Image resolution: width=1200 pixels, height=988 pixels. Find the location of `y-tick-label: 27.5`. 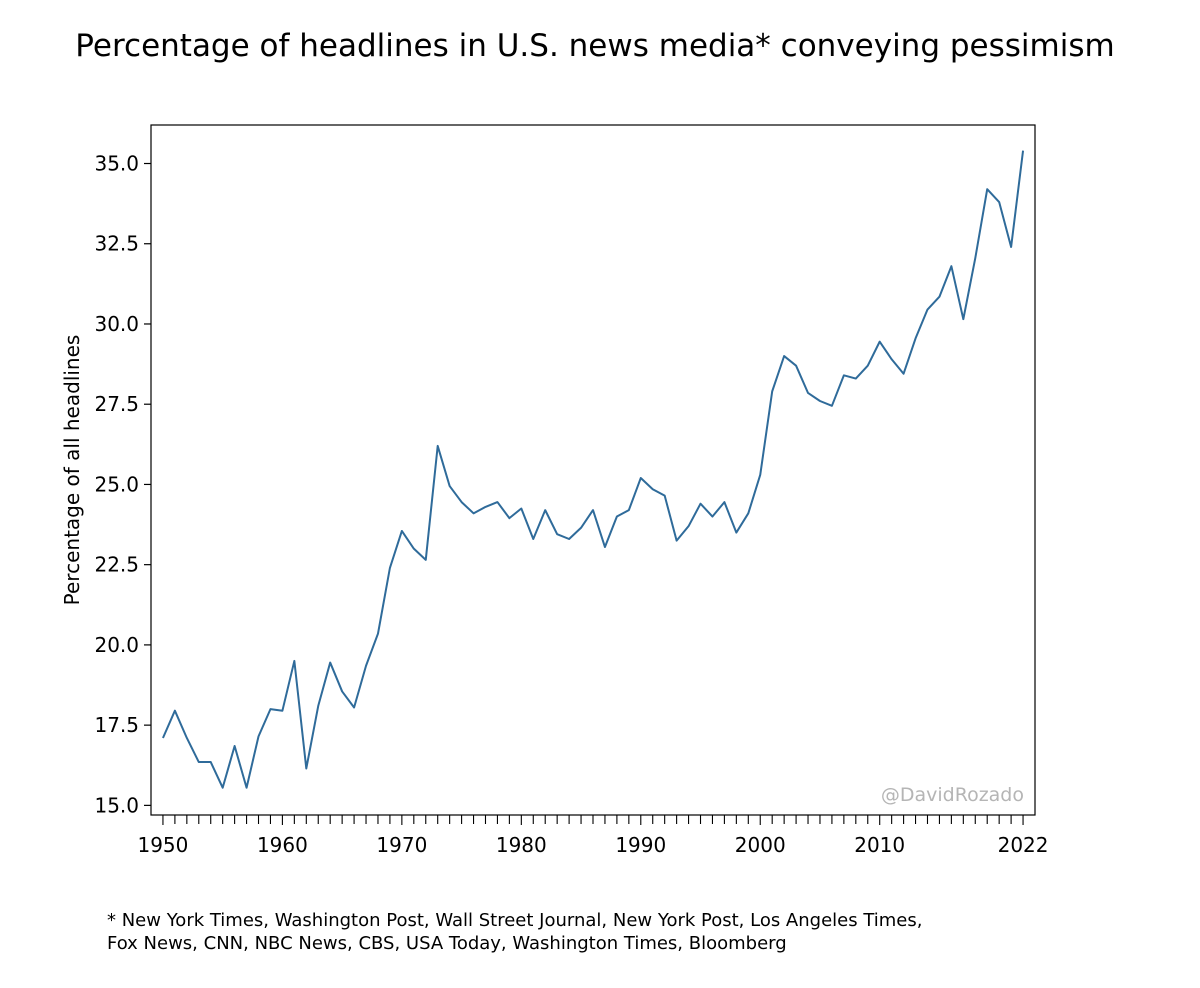

y-tick-label: 27.5 is located at coordinates (116, 404).